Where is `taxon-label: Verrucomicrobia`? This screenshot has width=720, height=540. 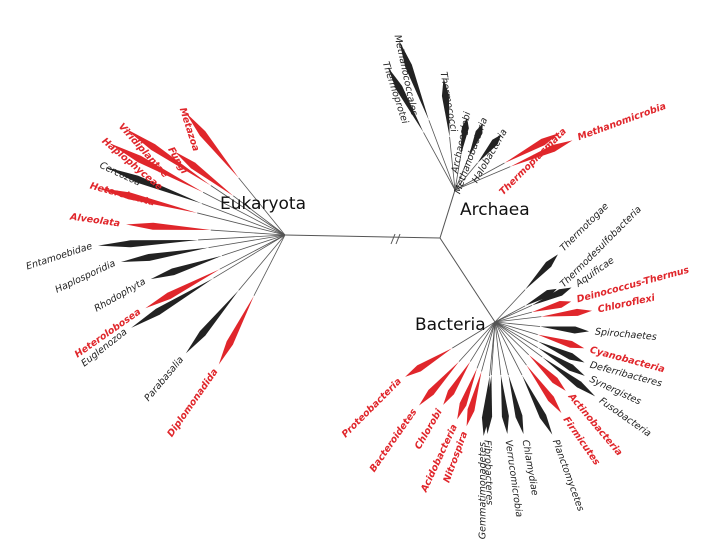 taxon-label: Verrucomicrobia is located at coordinates (514, 478).